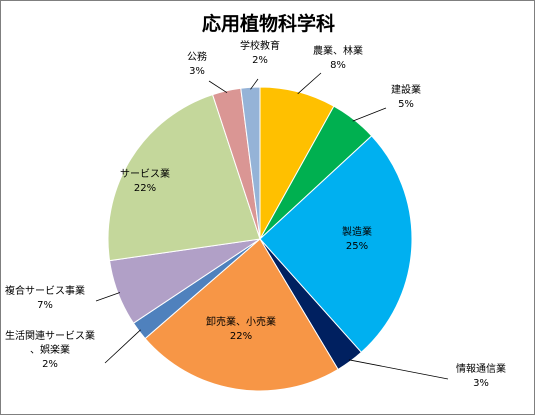  What do you see at coordinates (197, 63) in the screenshot?
I see `slice-label: 公務 3%` at bounding box center [197, 63].